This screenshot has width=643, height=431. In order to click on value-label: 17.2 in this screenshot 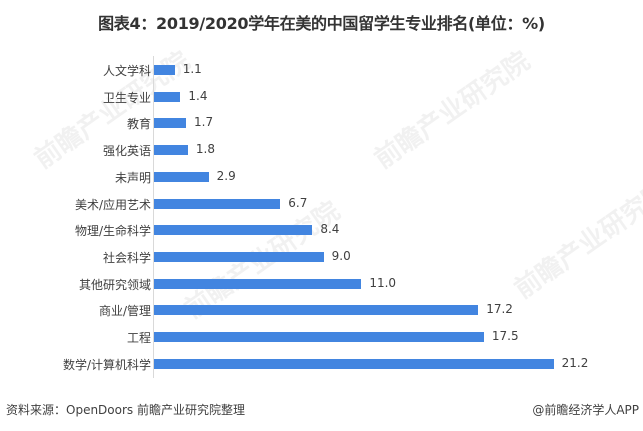, I will do `click(499, 309)`.